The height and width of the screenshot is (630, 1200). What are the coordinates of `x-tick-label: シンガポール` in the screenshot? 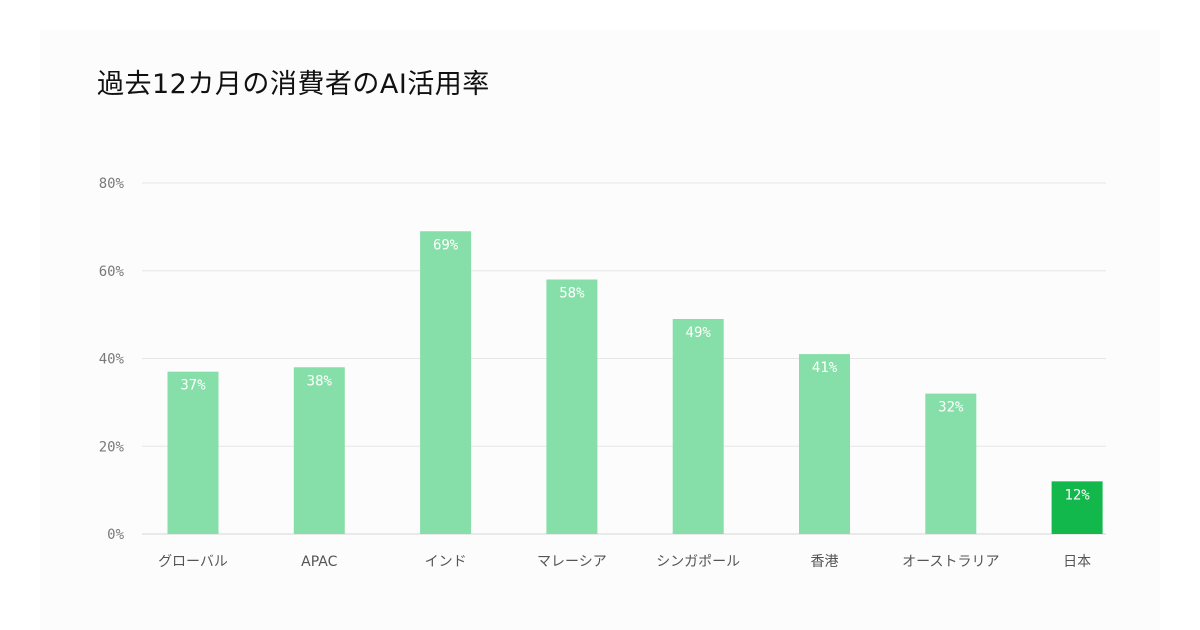 It's located at (698, 562).